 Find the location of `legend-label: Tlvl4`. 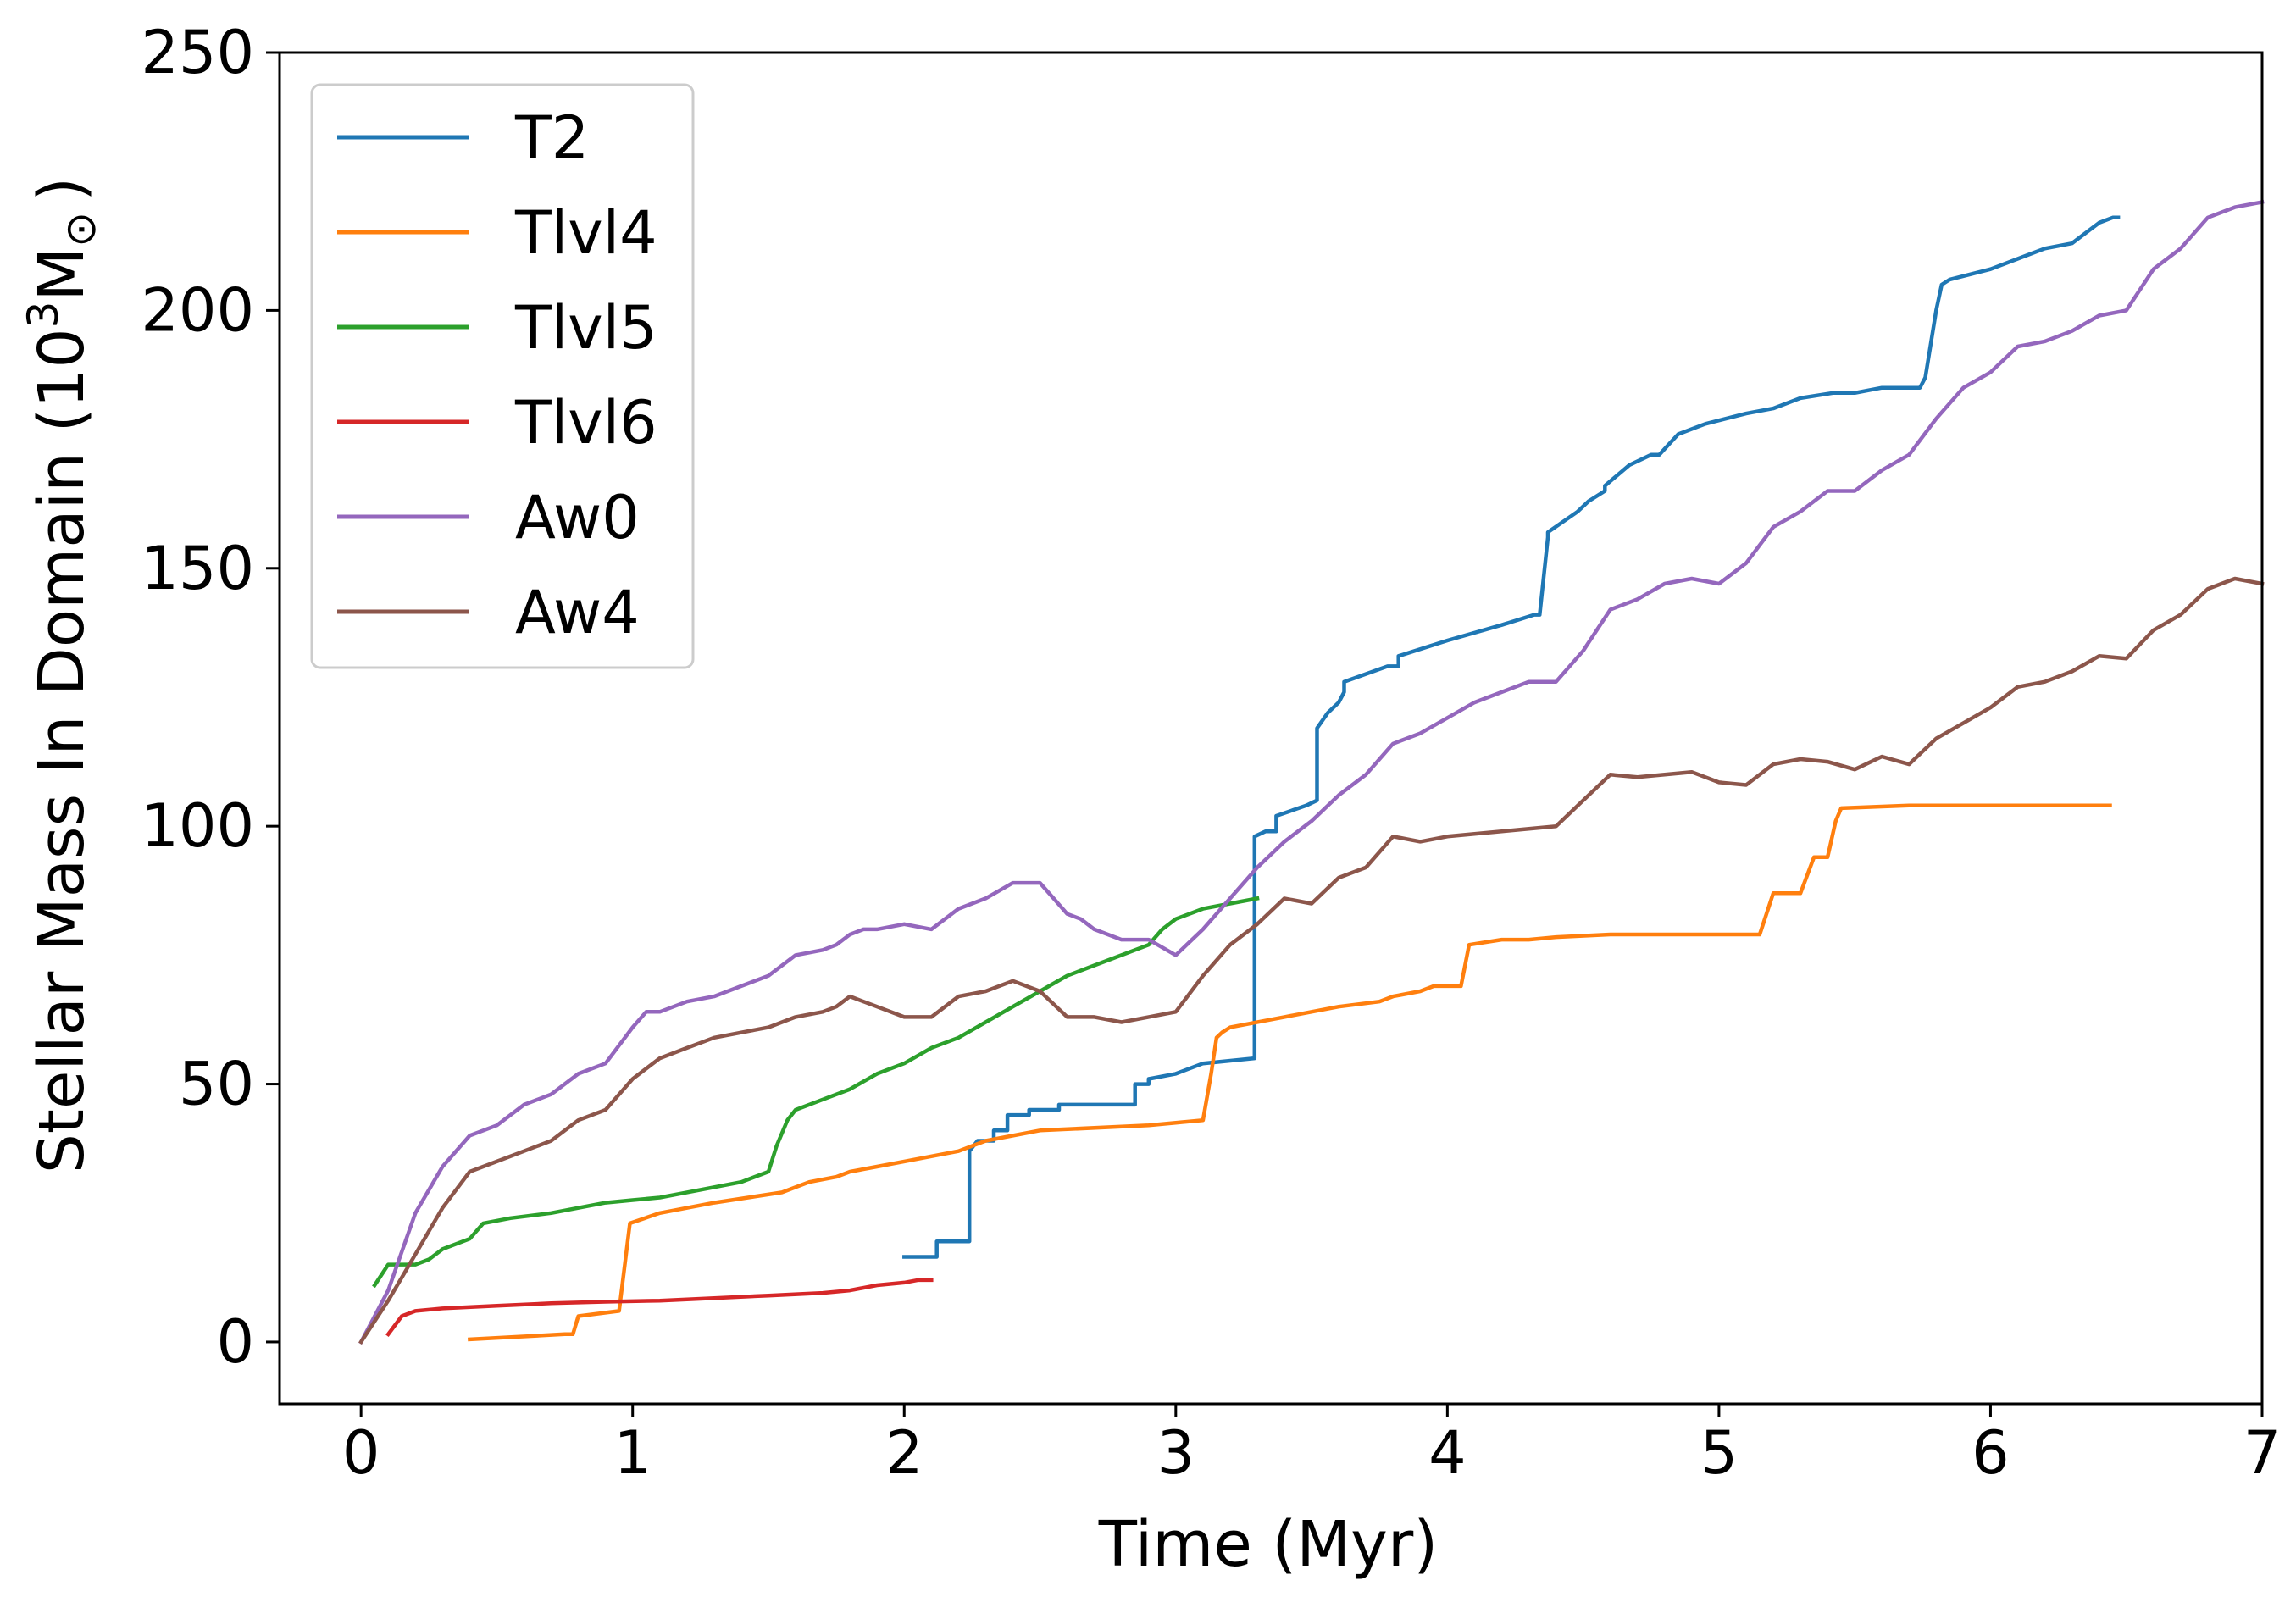

legend-label: Tlvl4 is located at coordinates (585, 233).